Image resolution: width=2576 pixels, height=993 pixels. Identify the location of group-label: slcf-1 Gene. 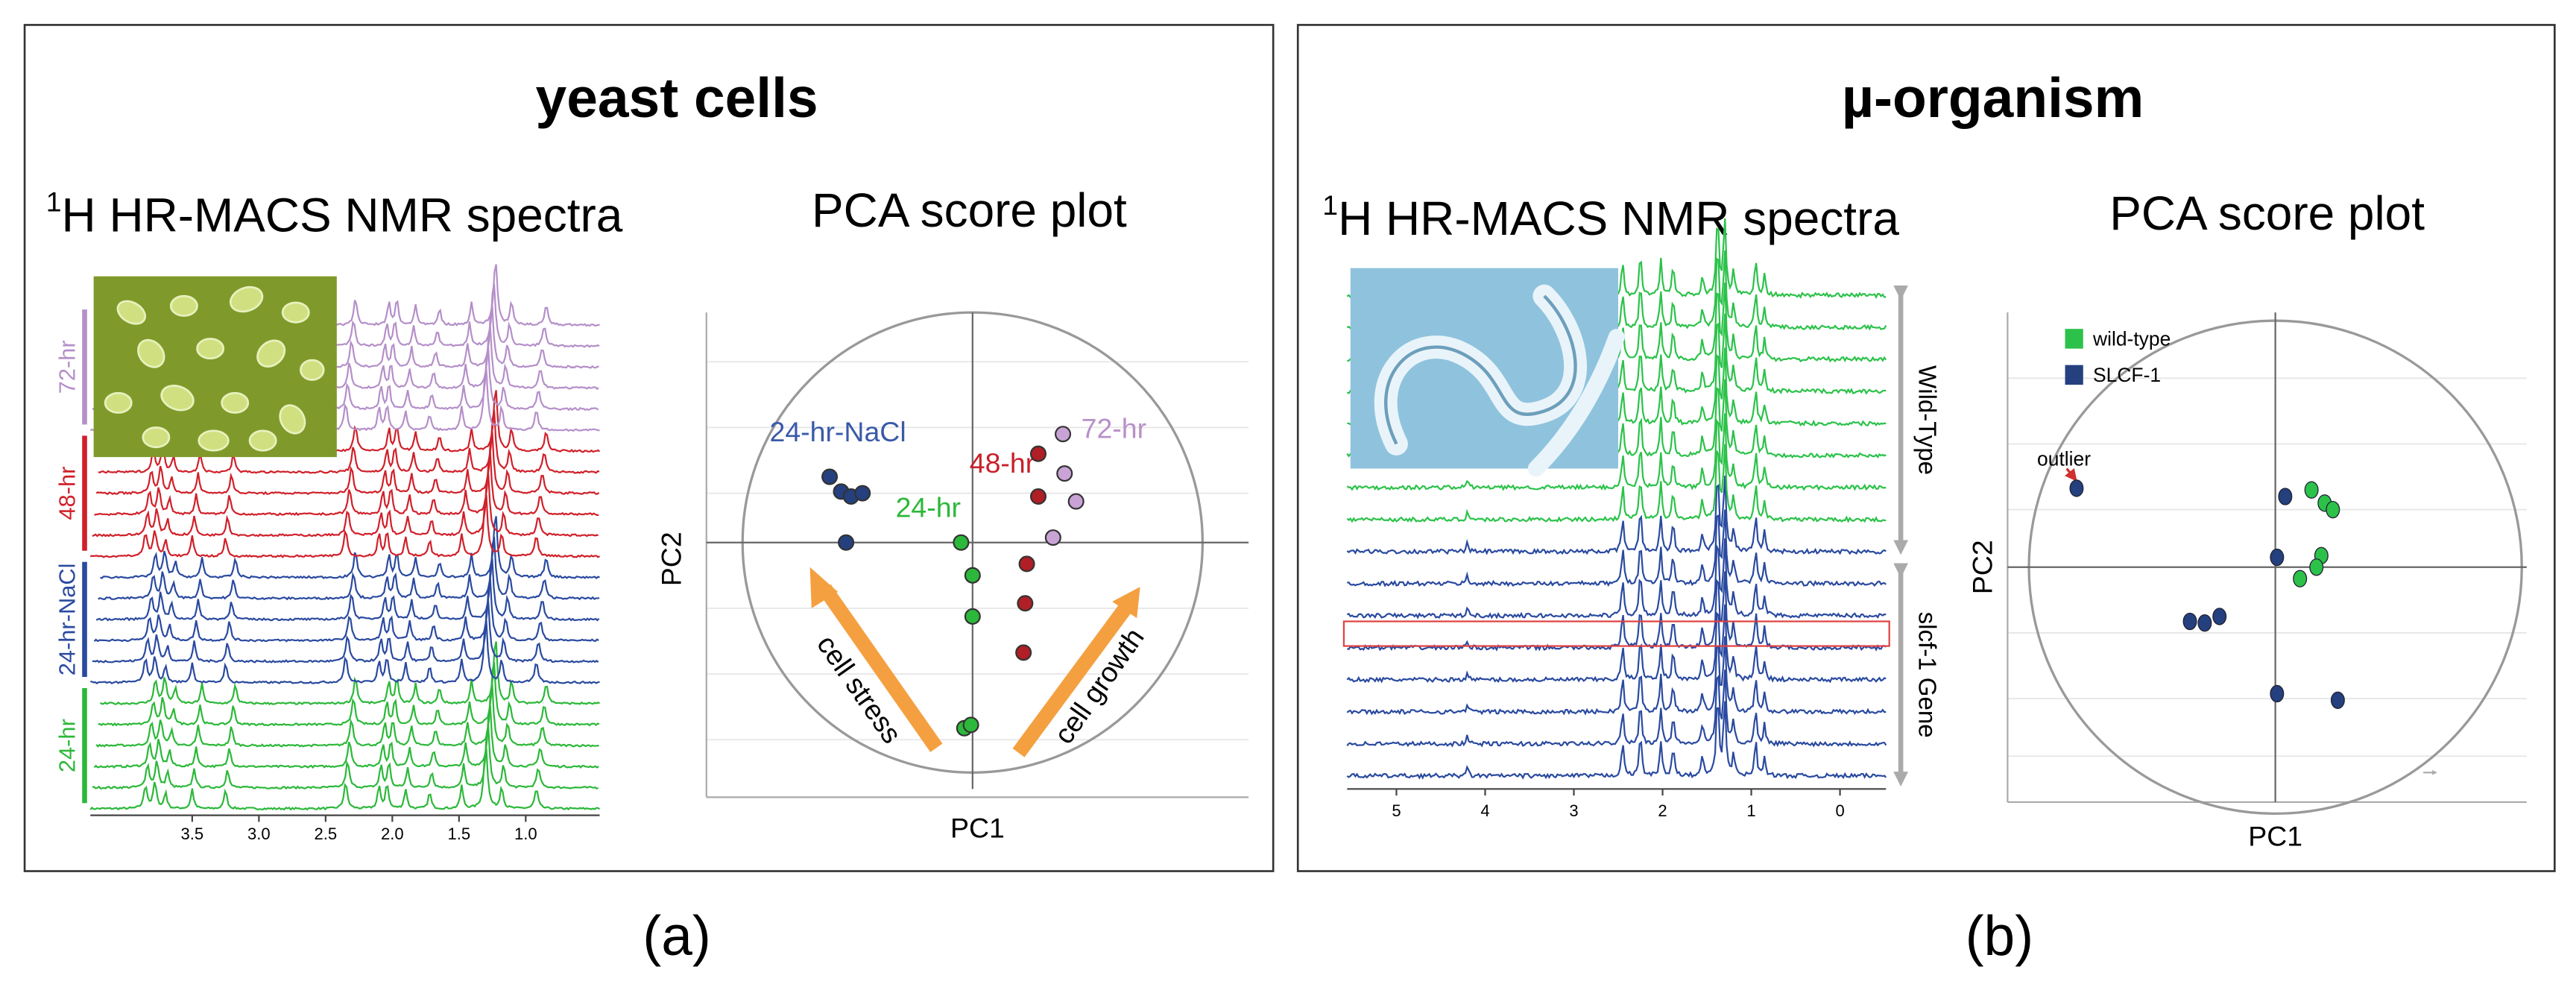
(1926, 675).